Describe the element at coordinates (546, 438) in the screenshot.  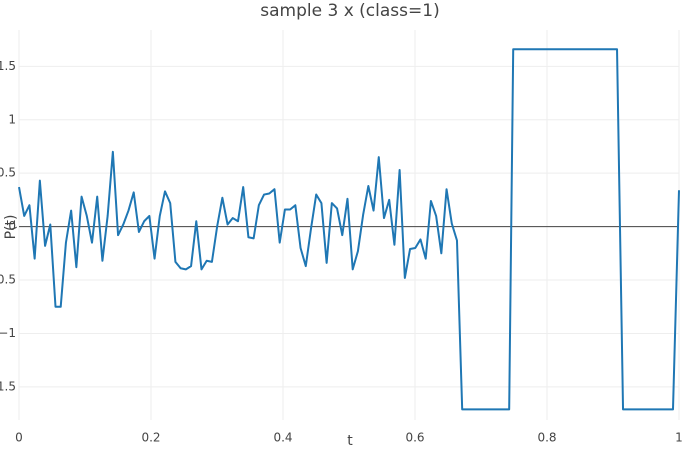
I see `x-tick-label: 0.8` at that location.